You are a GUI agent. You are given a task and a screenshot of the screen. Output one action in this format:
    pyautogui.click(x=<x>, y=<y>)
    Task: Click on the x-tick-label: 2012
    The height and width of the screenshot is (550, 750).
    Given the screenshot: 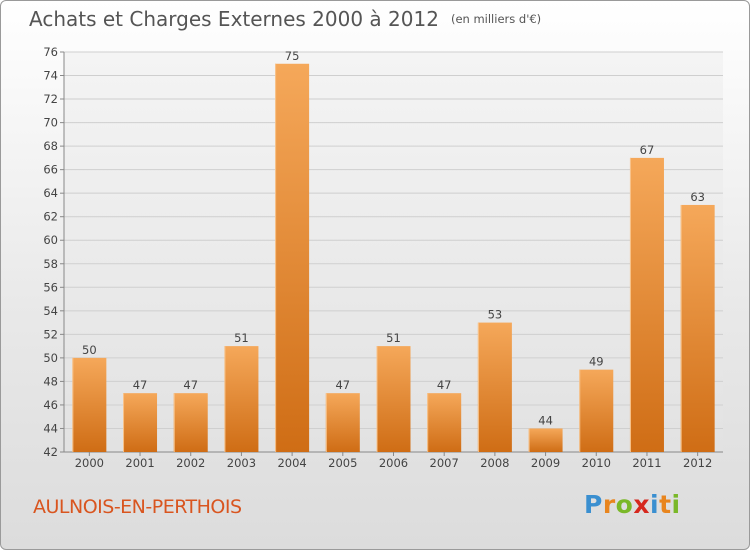 What is the action you would take?
    pyautogui.click(x=697, y=463)
    